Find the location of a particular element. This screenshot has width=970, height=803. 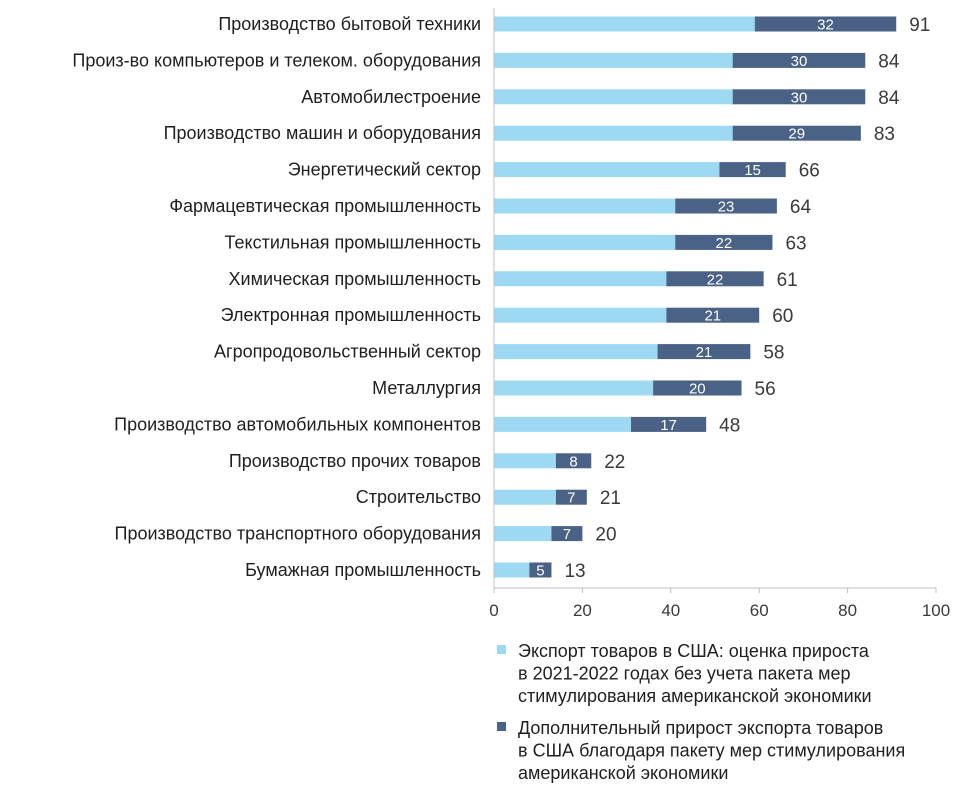

stimulus-value-label: 17 is located at coordinates (668, 425).